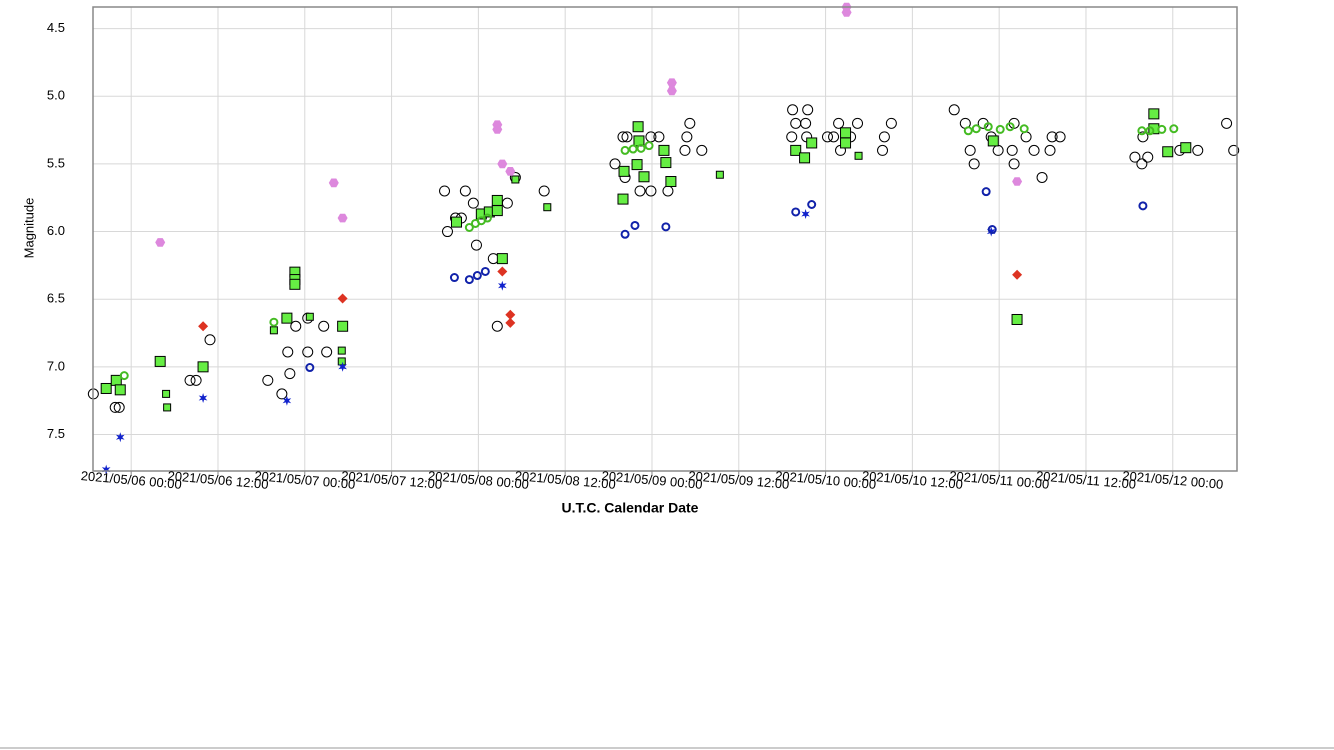 Image resolution: width=1334 pixels, height=750 pixels. I want to click on y-tick-label: 7.0, so click(56, 365).